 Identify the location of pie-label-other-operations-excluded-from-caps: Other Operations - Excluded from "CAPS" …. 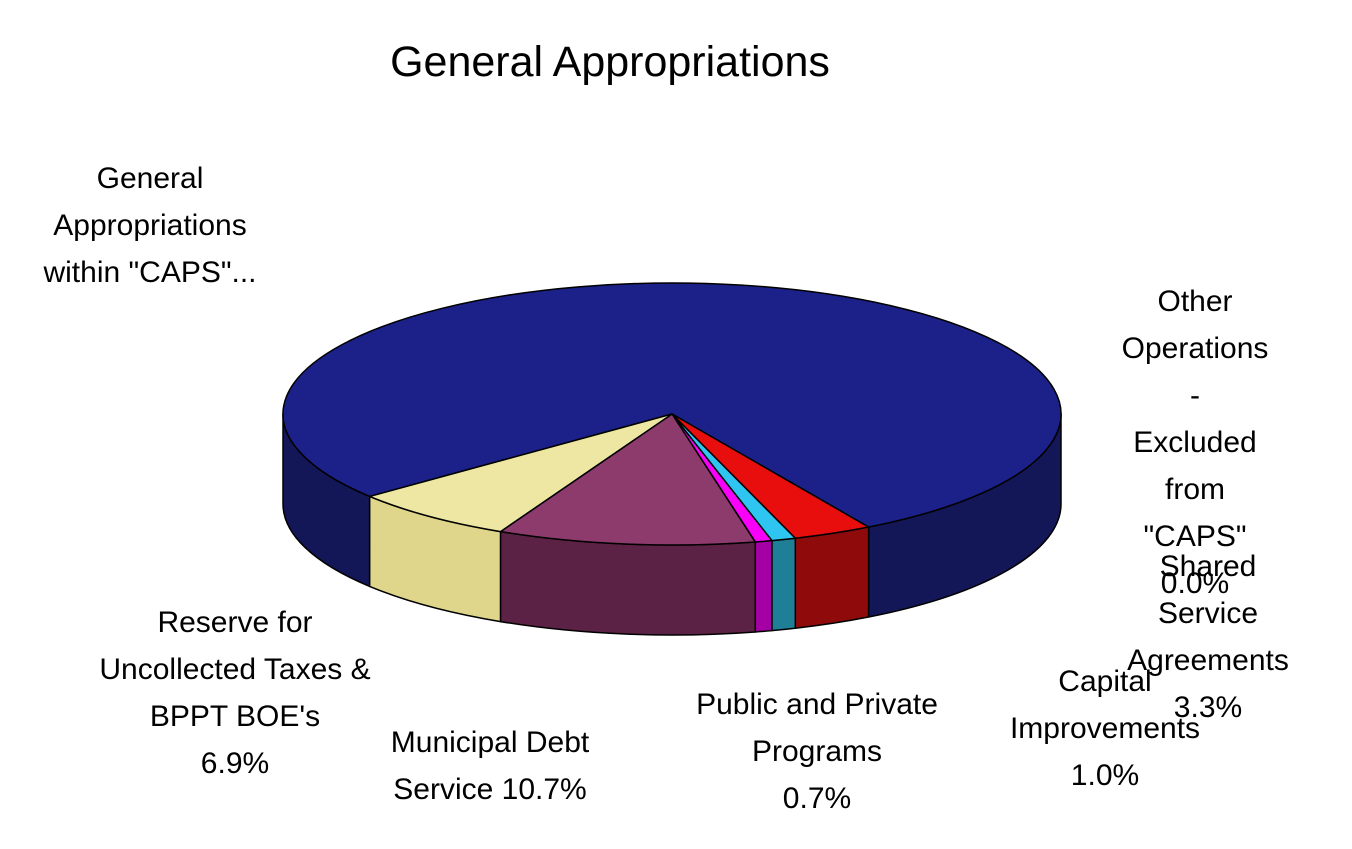
(1195, 442).